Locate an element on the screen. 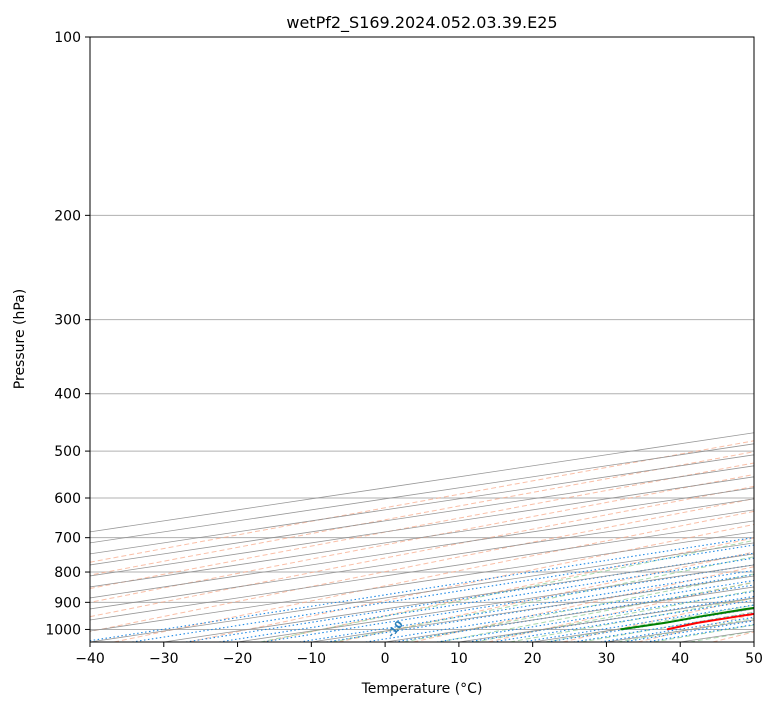 The width and height of the screenshot is (775, 712). y-tick-label: 400 is located at coordinates (67, 395).